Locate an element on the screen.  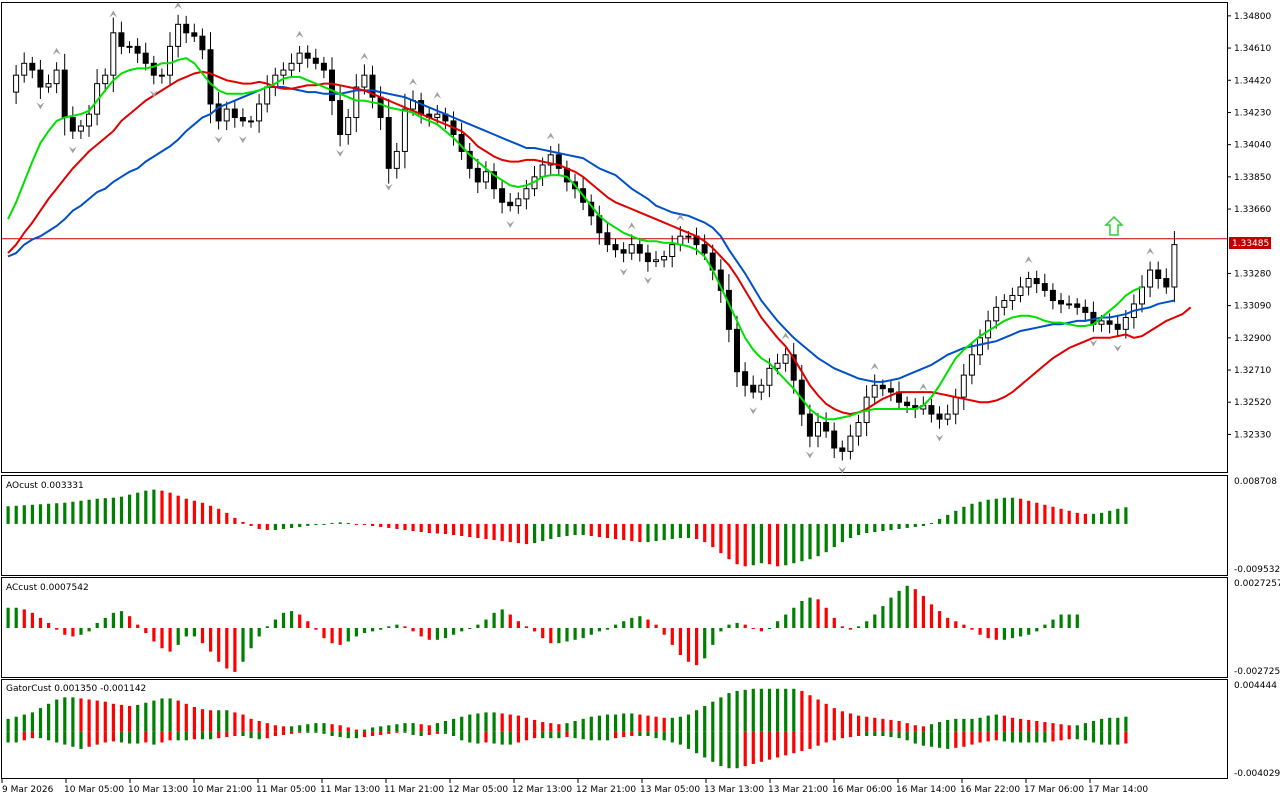
ao-pane-frame is located at coordinates (614, 525).